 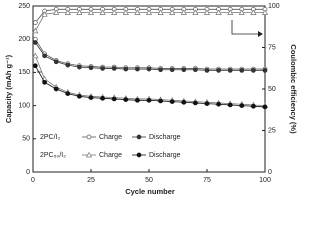 I want to click on x-tick-label: 100, so click(x=265, y=180).